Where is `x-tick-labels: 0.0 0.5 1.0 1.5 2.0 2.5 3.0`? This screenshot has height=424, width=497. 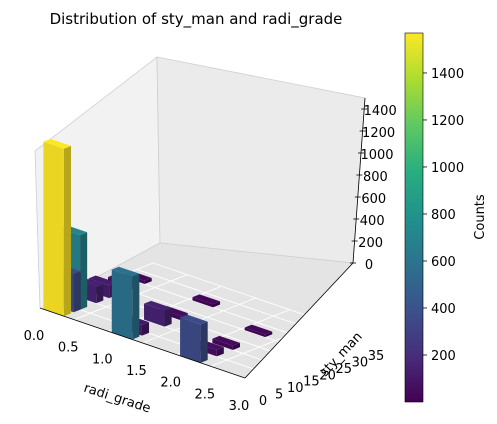
x-tick-labels: 0.0 0.5 1.0 1.5 2.0 2.5 3.0 is located at coordinates (137, 371).